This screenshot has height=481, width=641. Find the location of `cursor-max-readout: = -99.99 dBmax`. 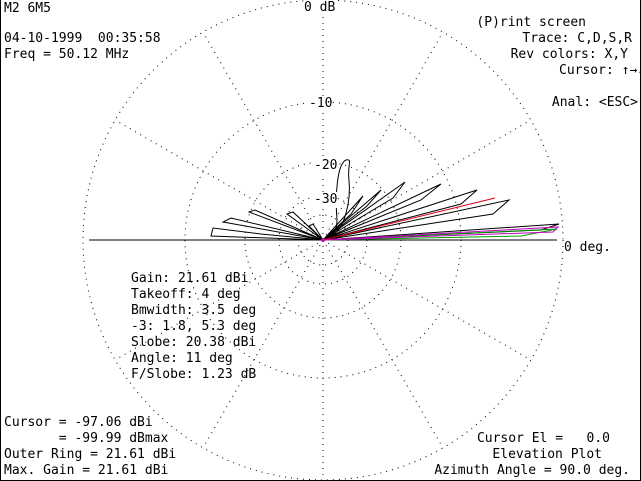

cursor-max-readout: = -99.99 dBmax is located at coordinates (86, 438).